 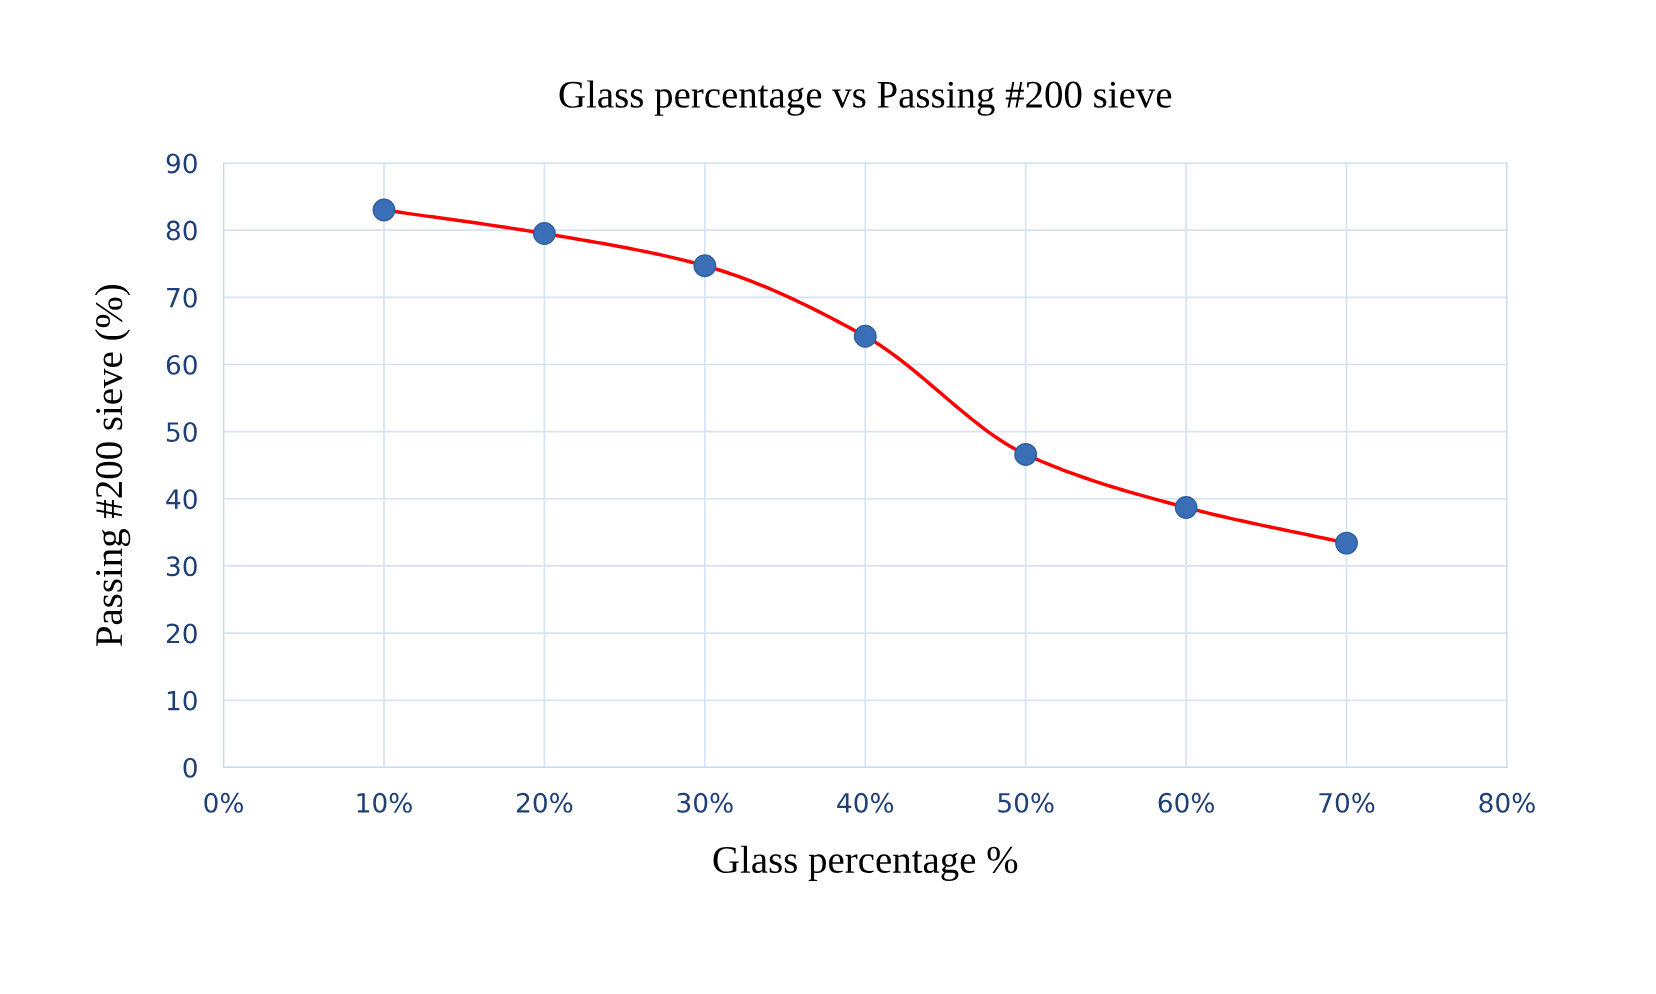 What do you see at coordinates (865, 802) in the screenshot?
I see `x-tick-label: 40%` at bounding box center [865, 802].